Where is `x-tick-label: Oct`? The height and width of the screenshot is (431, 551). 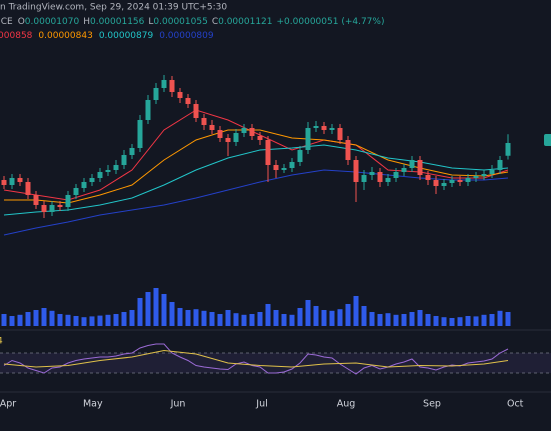 x-tick-label: Oct is located at coordinates (515, 404).